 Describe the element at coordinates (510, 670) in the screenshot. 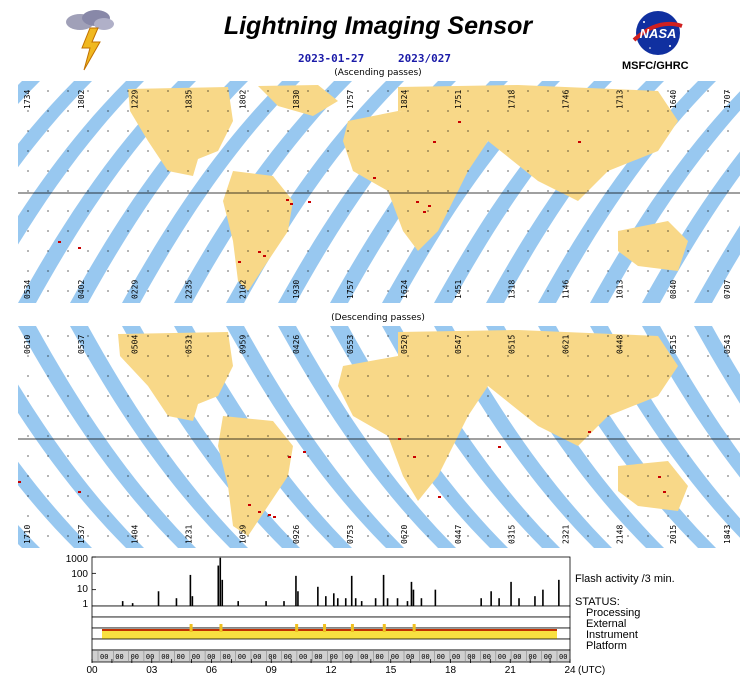

I see `x-tick-label: 21` at that location.